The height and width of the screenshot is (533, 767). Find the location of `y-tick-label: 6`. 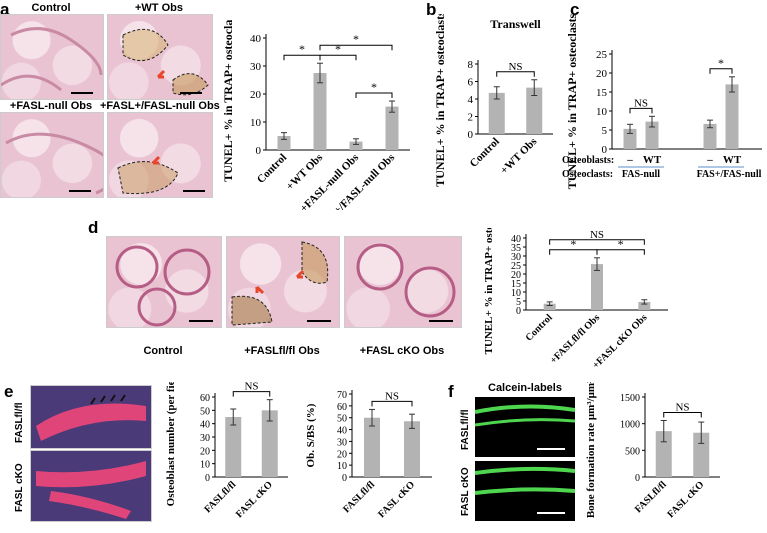

y-tick-label: 6 is located at coordinates (471, 83).